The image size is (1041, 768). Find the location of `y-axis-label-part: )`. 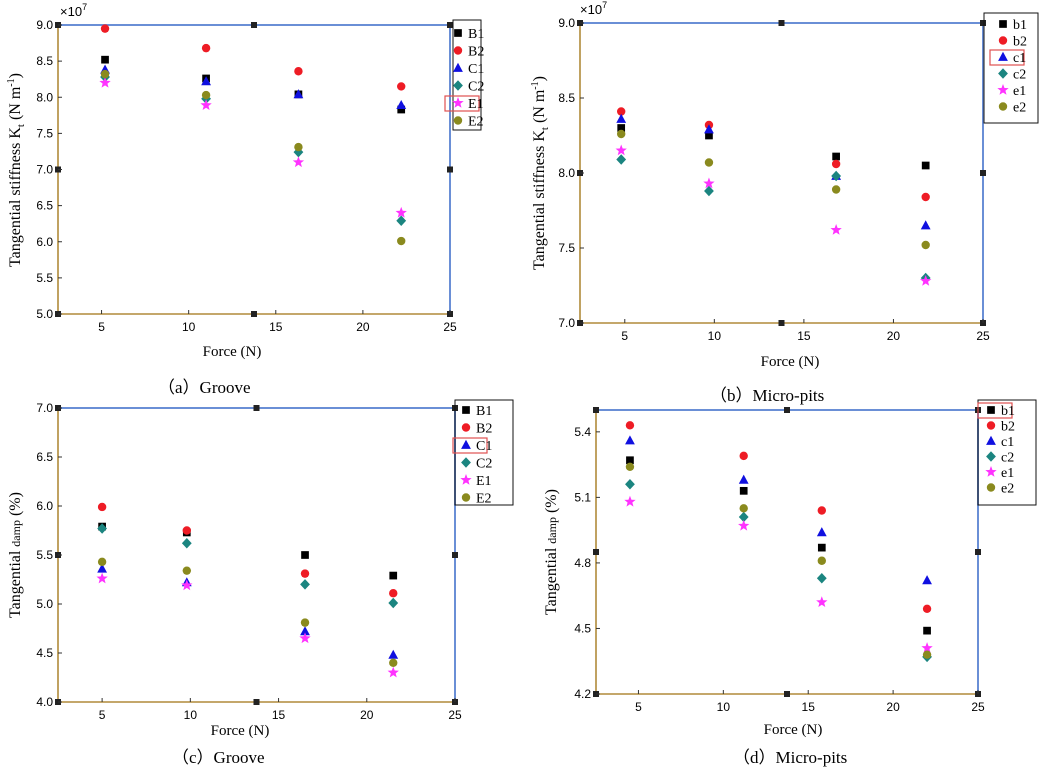

y-axis-label-part: ) is located at coordinates (15, 75).